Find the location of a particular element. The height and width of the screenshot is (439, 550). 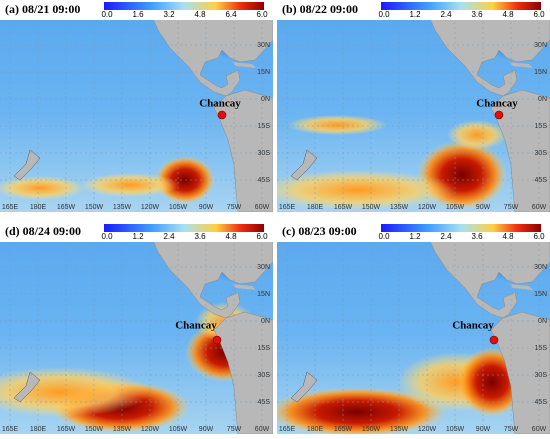

lon-label: 165E is located at coordinates (10, 429).